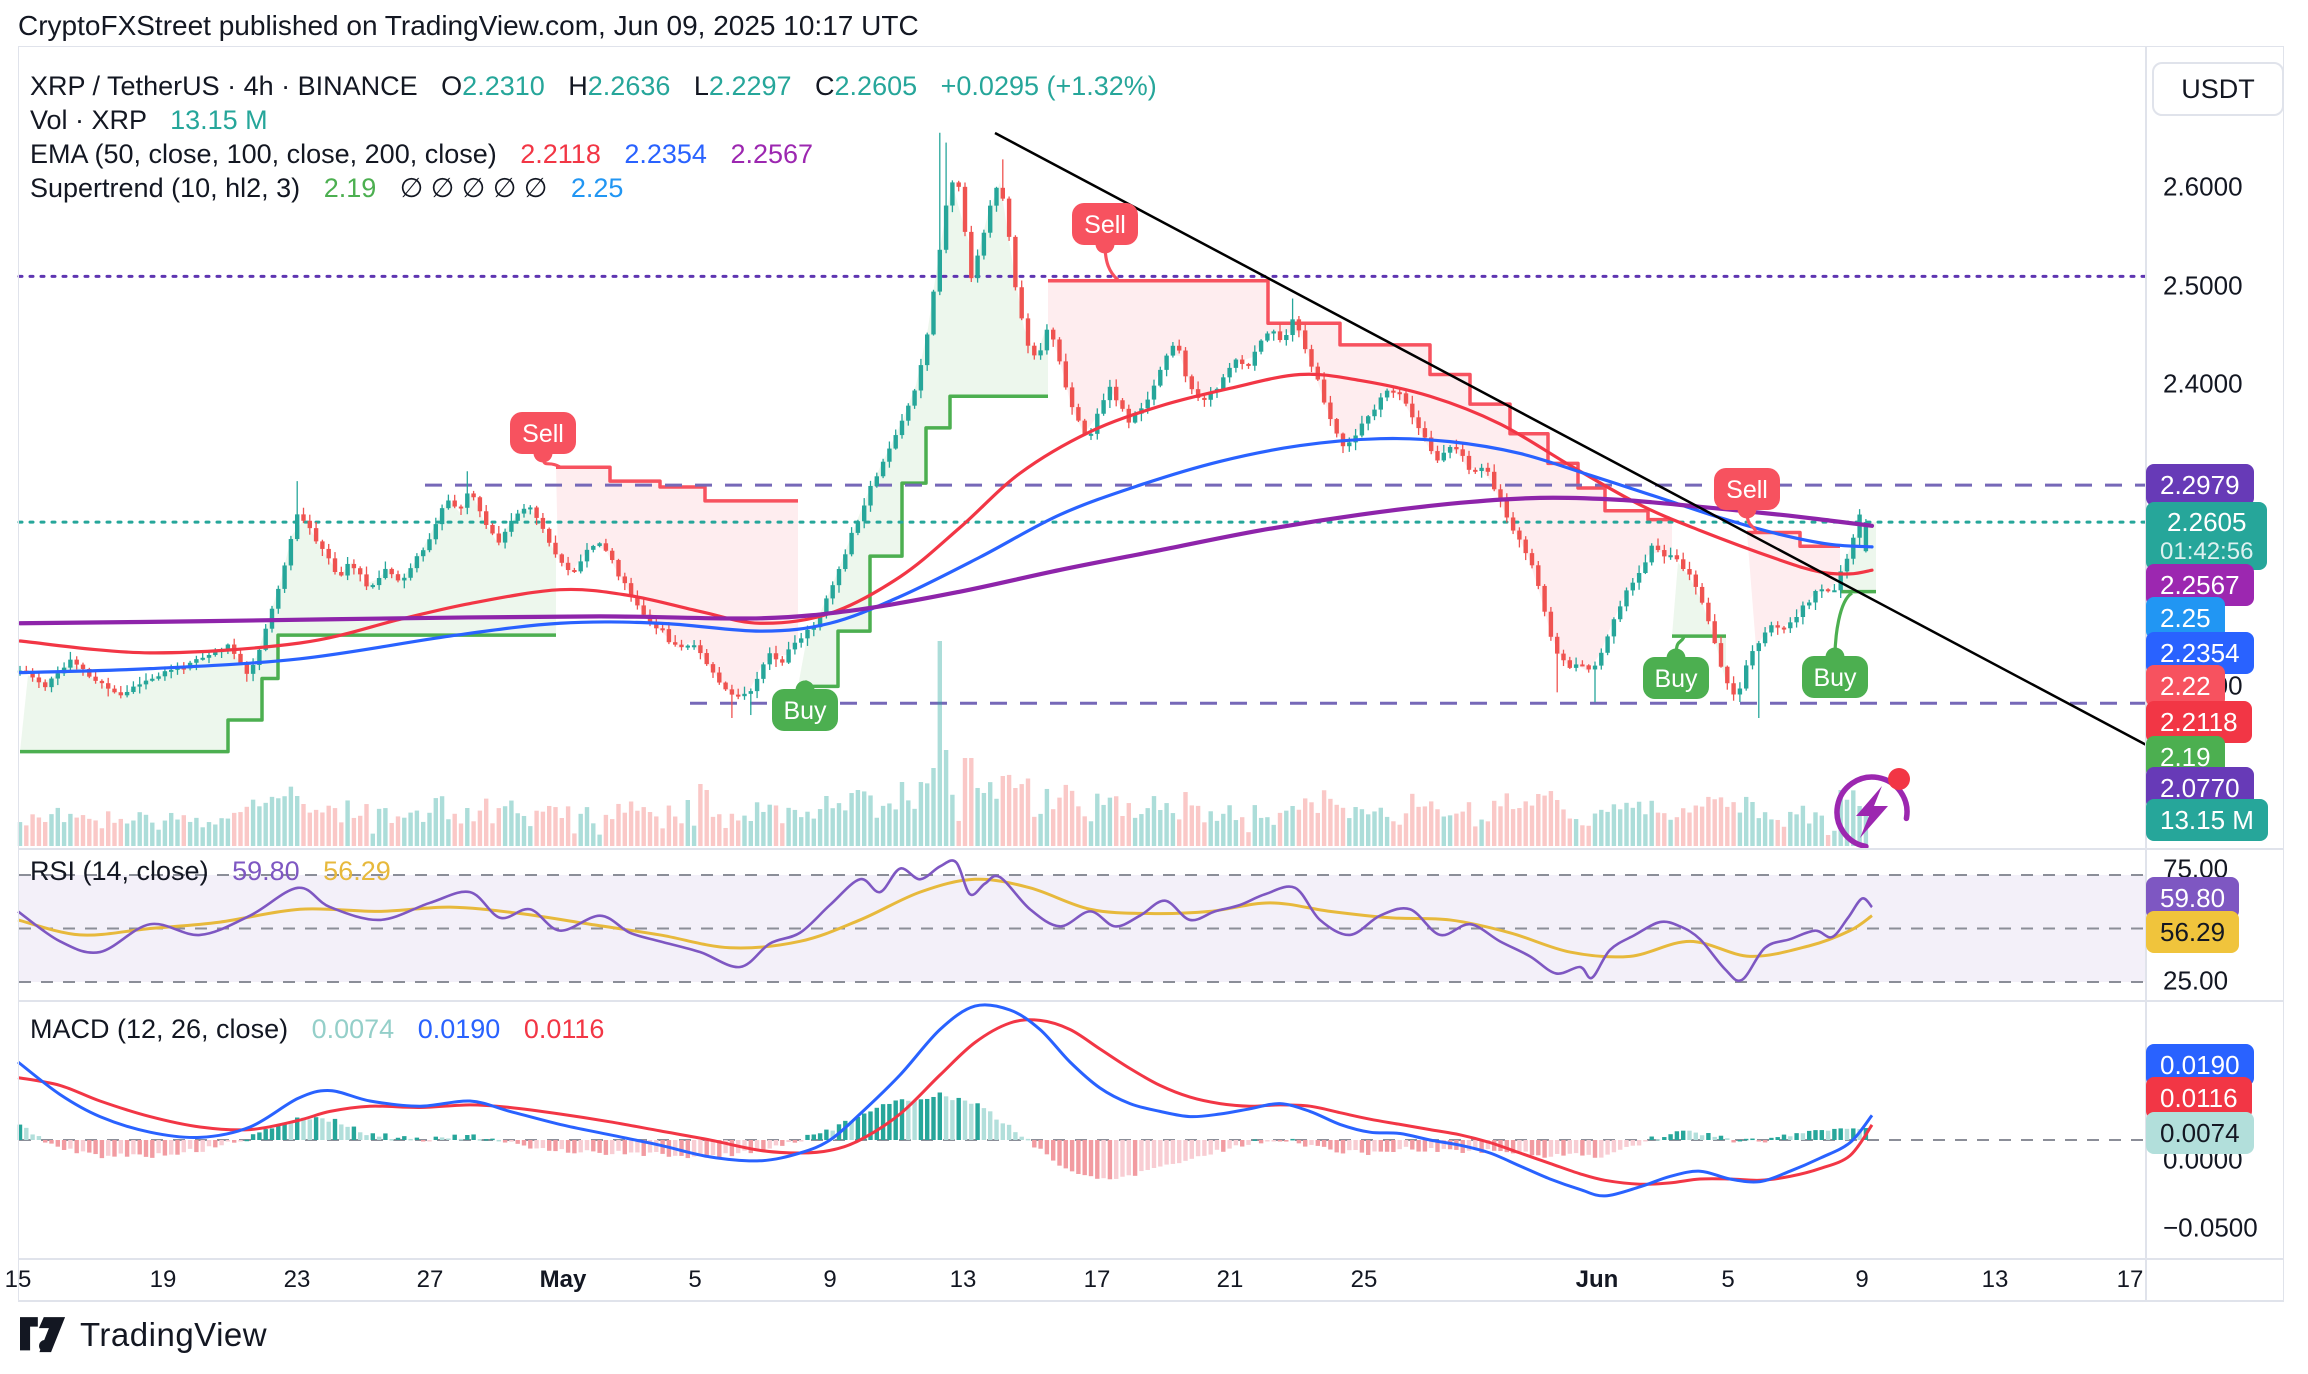 This screenshot has height=1374, width=2308. I want to click on time-tick-9: 9, so click(830, 1279).